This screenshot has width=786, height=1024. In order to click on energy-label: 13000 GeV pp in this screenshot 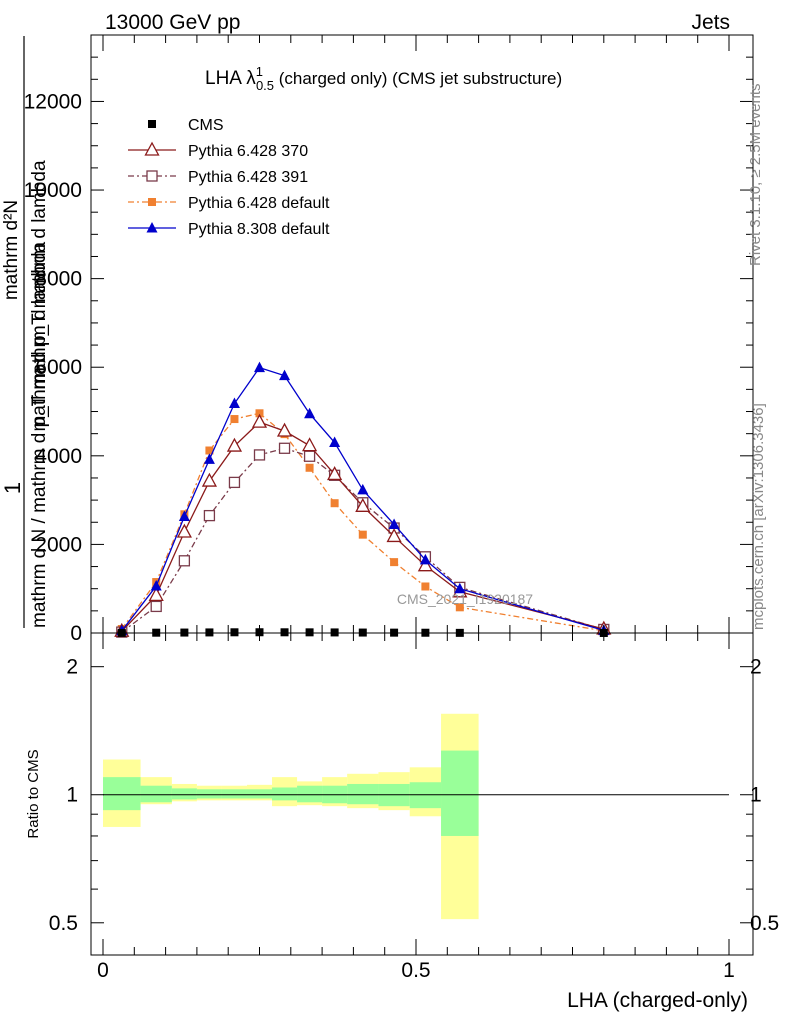, I will do `click(172, 22)`.